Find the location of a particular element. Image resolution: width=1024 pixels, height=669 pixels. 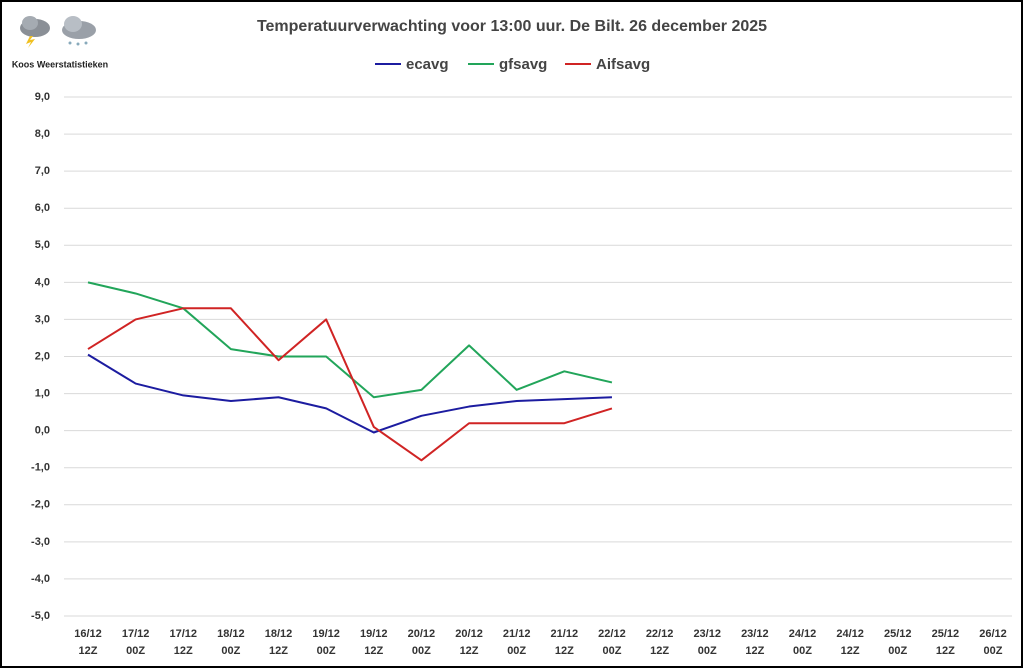

legend-label: gfsavg is located at coordinates (523, 64).